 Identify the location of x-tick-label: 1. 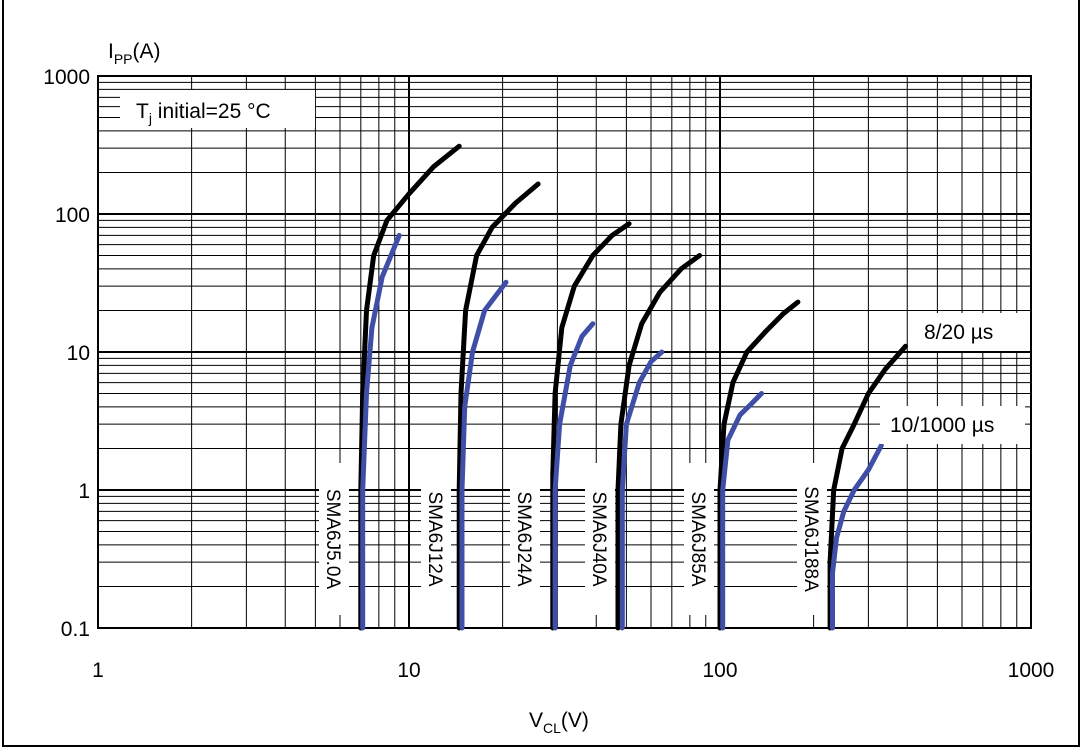
(98, 670).